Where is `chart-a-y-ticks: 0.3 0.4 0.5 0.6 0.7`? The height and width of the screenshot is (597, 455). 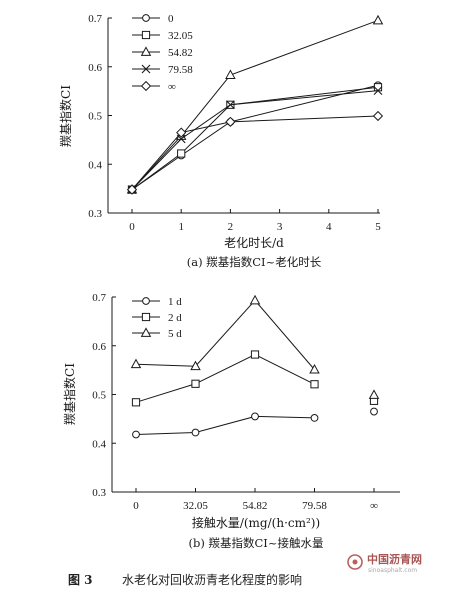
chart-a-y-ticks: 0.3 0.4 0.5 0.6 0.7 is located at coordinates (100, 116).